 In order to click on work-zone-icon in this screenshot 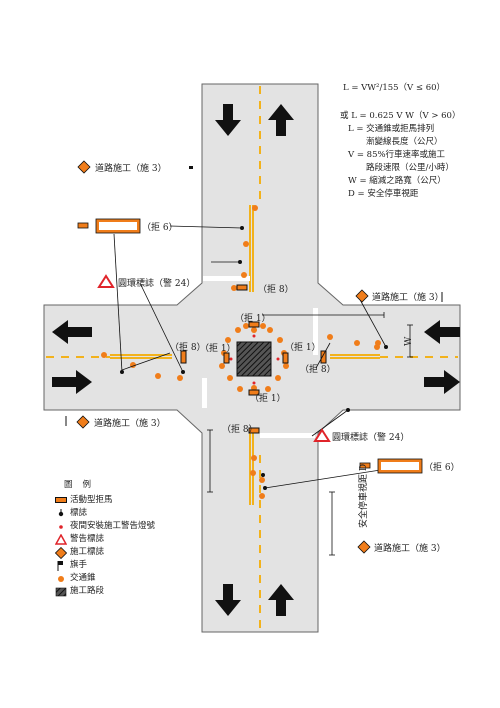, I will do `click(61, 592)`.